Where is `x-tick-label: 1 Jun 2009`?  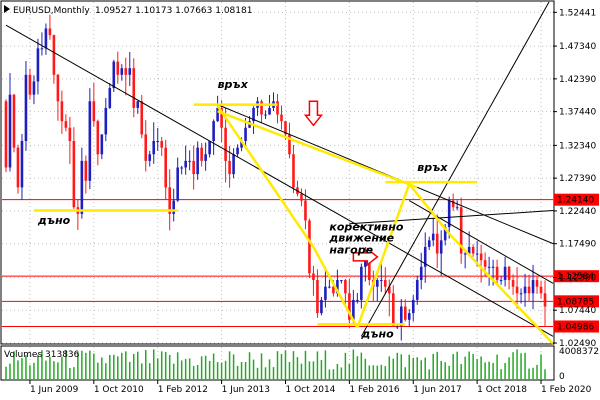 x-tick-label: 1 Jun 2009 is located at coordinates (54, 390).